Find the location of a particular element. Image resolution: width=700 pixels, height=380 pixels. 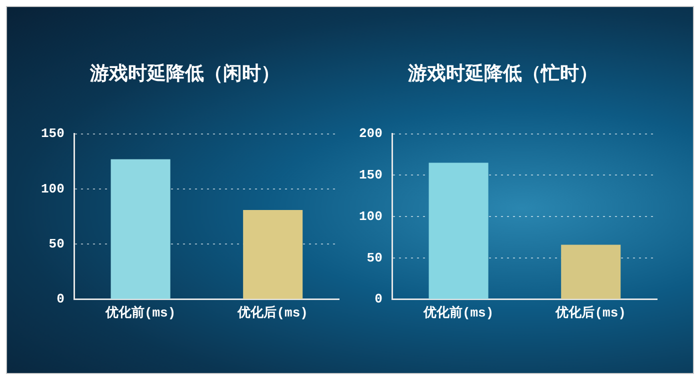

y-tick-label: 200 is located at coordinates (371, 134).